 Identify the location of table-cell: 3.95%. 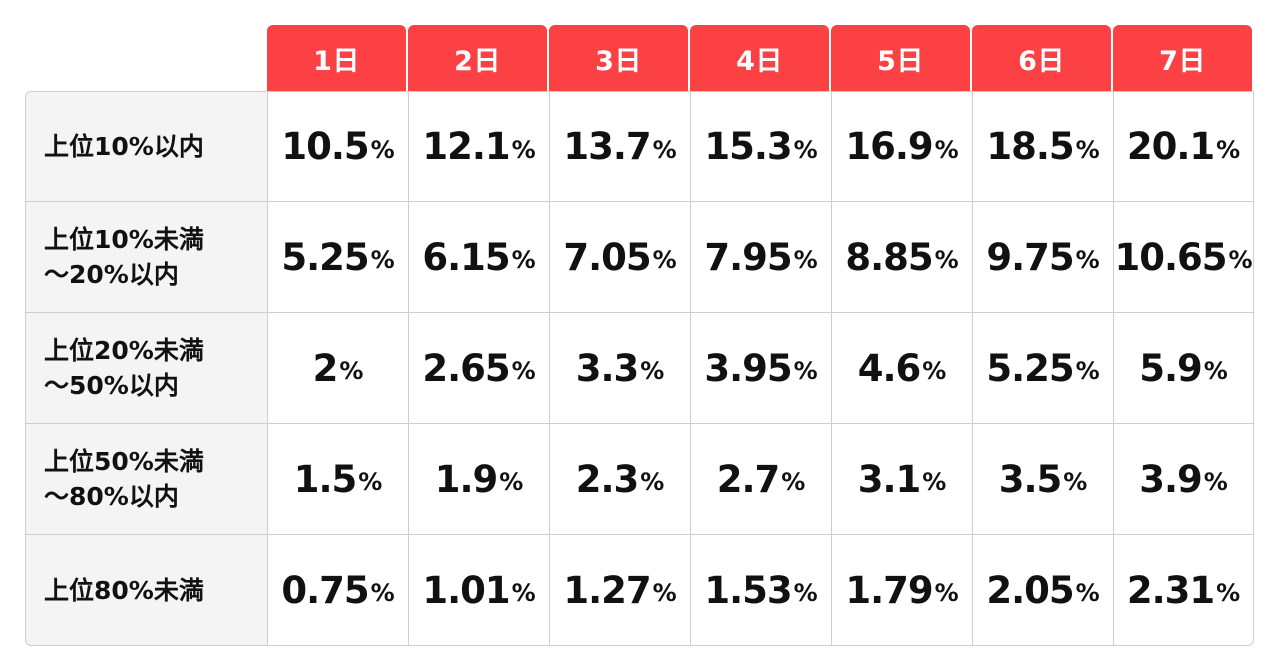
(760, 368).